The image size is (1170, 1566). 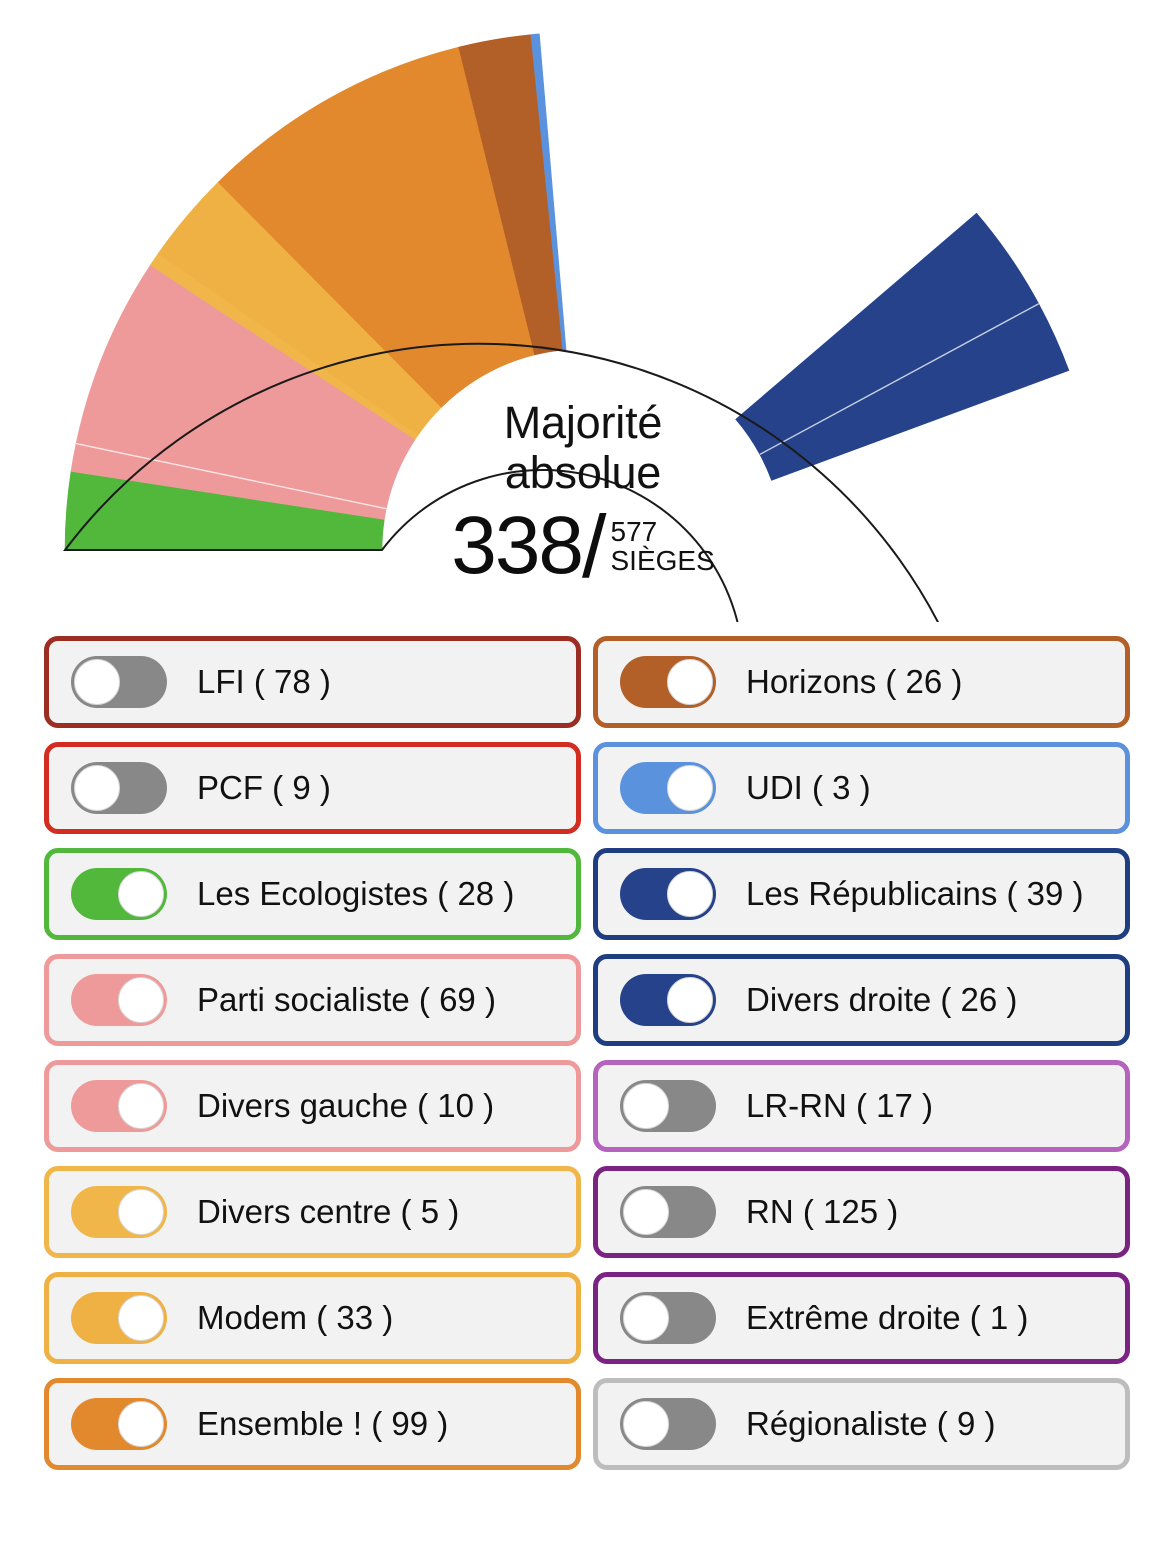 I want to click on legend-item-label: Les Ecologistes ( 28 ), so click(x=356, y=893).